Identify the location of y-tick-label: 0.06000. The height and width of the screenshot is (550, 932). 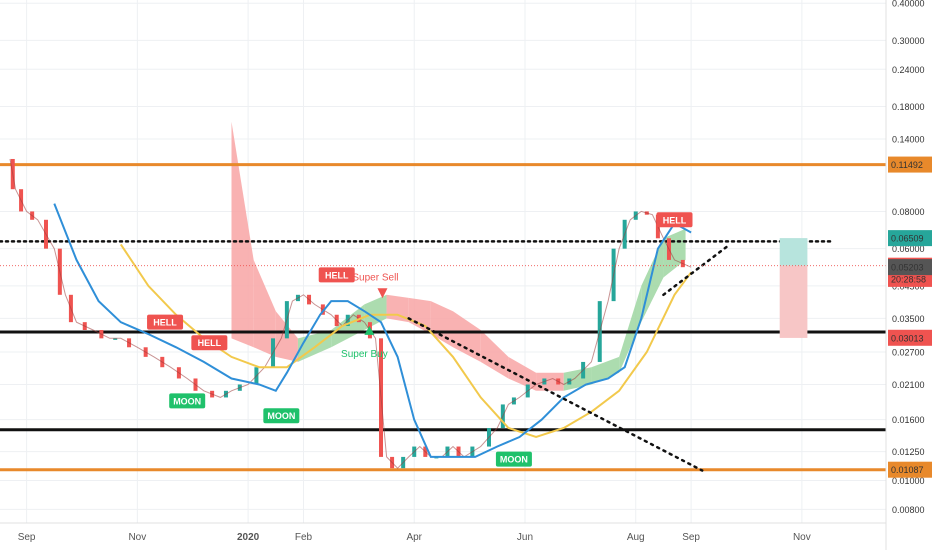
(908, 249).